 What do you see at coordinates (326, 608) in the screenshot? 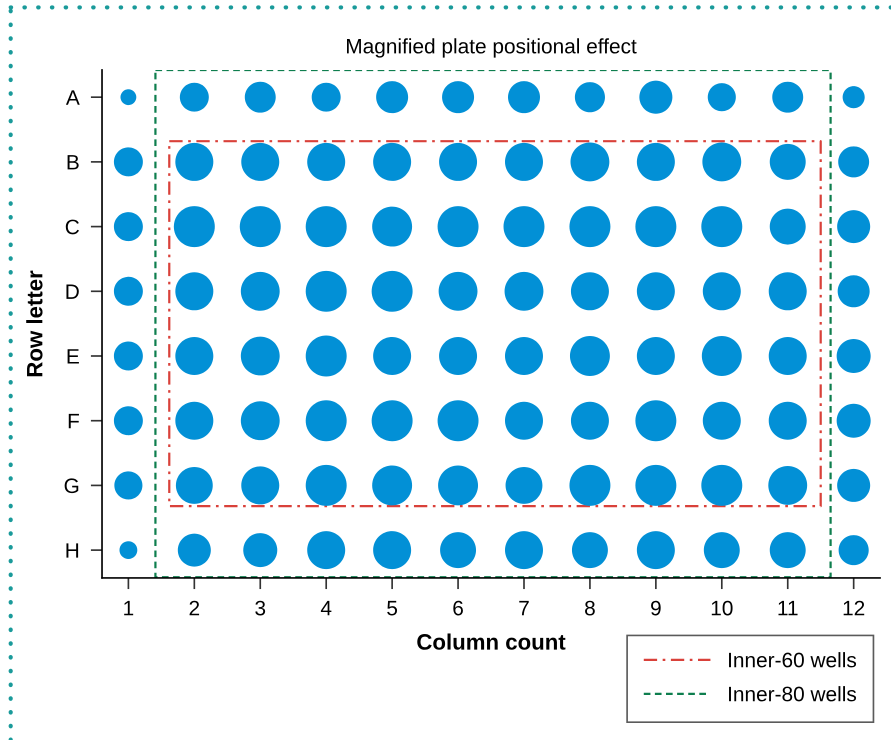
I see `x-tick-label: 4` at bounding box center [326, 608].